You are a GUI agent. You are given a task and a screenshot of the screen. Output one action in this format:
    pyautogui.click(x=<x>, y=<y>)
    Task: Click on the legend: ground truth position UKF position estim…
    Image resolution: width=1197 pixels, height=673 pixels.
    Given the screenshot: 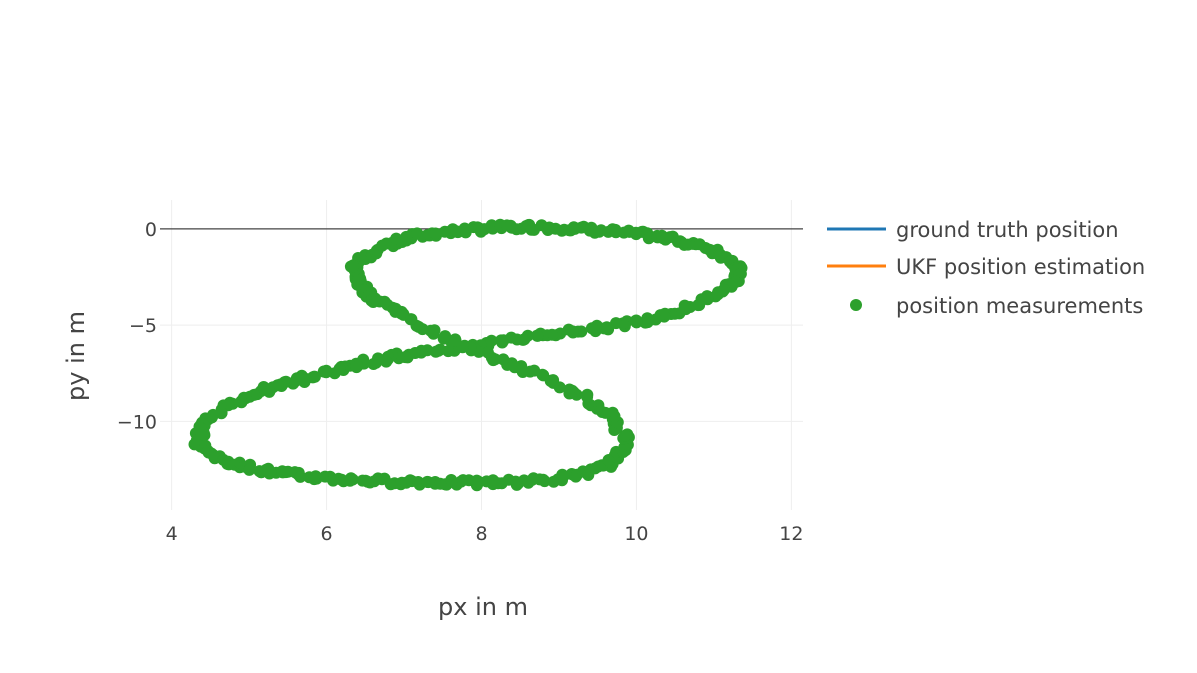 What is the action you would take?
    pyautogui.click(x=986, y=268)
    